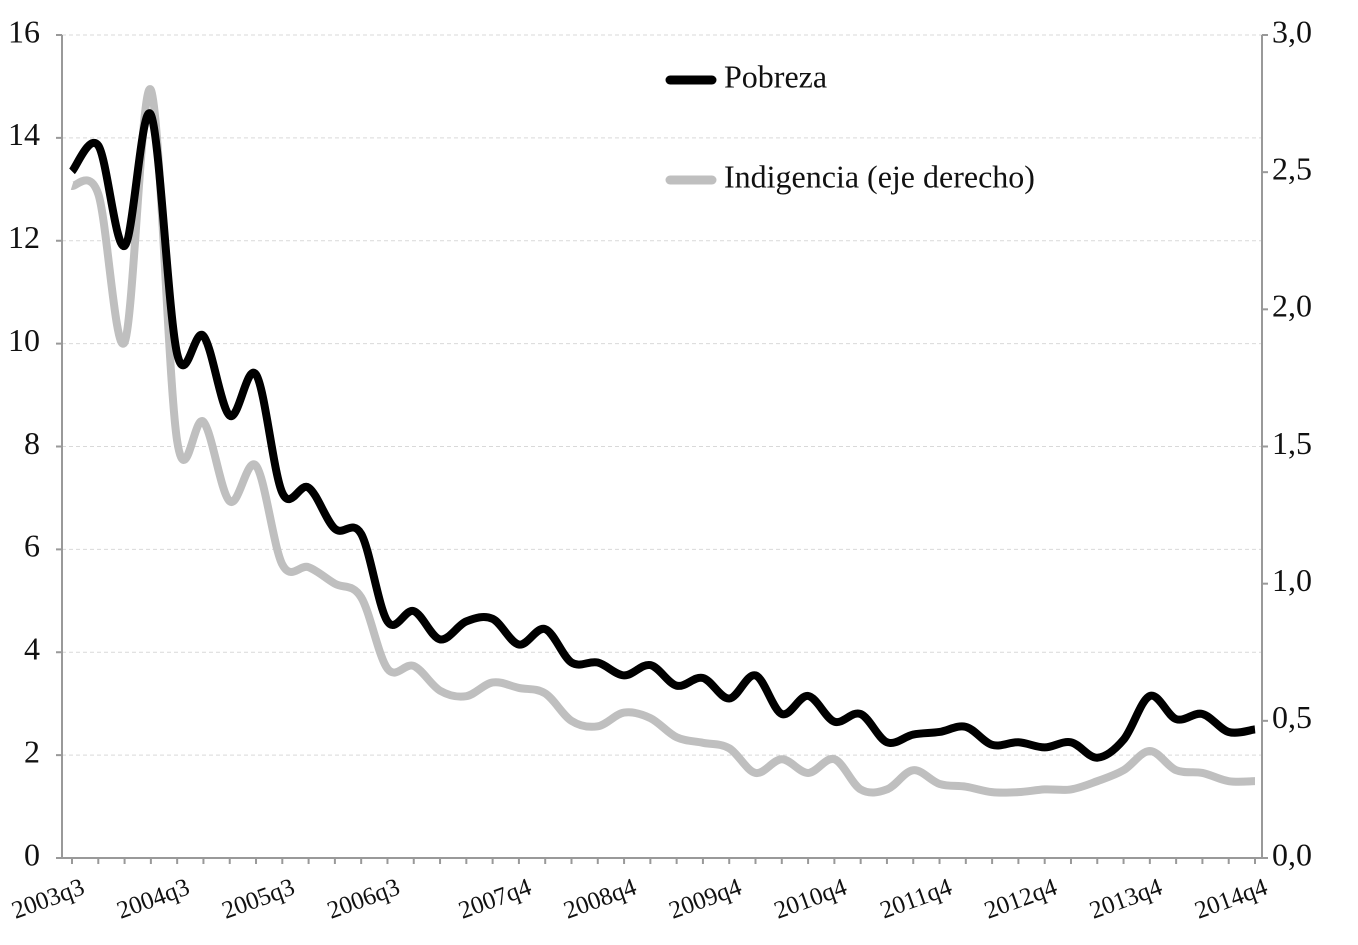  Describe the element at coordinates (495, 898) in the screenshot. I see `x-tick-label: 2007q4` at that location.